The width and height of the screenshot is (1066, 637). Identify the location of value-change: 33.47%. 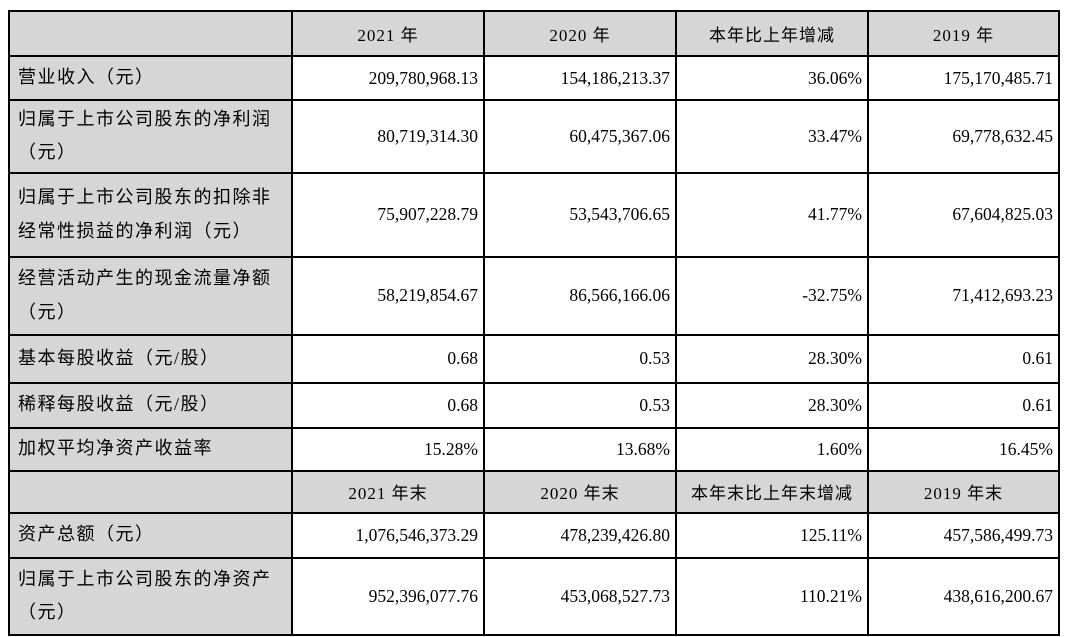
(772, 136).